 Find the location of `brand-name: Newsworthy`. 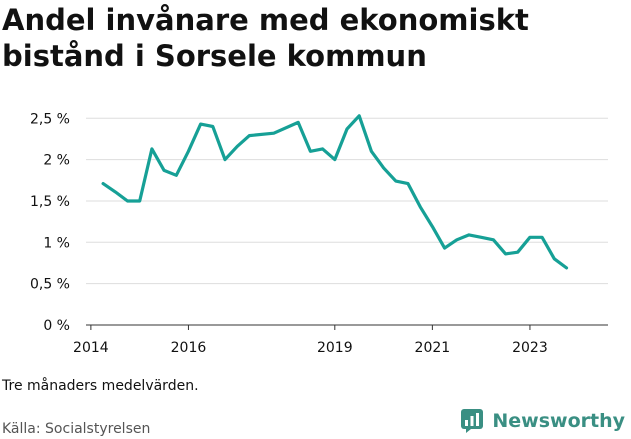

brand-name: Newsworthy is located at coordinates (558, 421).